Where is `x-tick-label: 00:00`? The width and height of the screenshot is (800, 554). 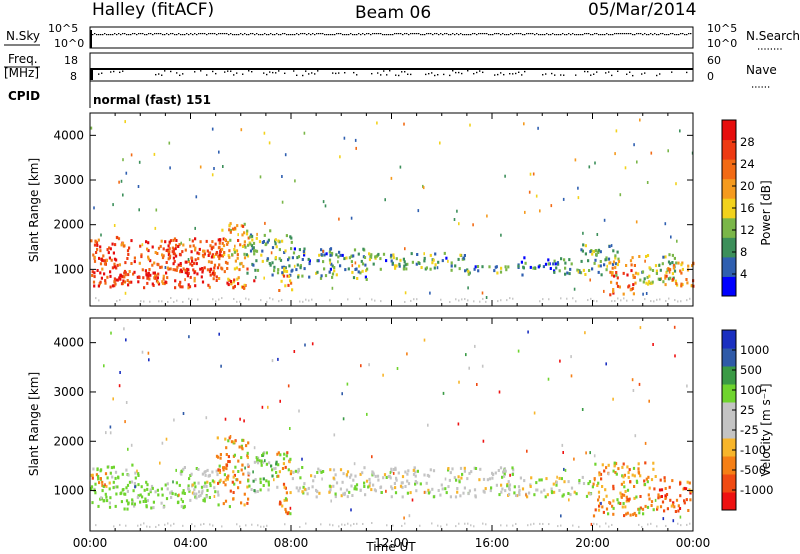
x-tick-label: 00:00 is located at coordinates (90, 543).